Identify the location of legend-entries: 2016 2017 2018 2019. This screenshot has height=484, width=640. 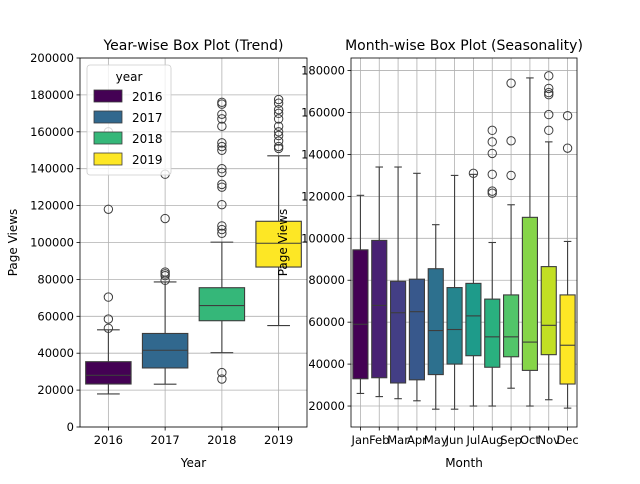
(128, 128).